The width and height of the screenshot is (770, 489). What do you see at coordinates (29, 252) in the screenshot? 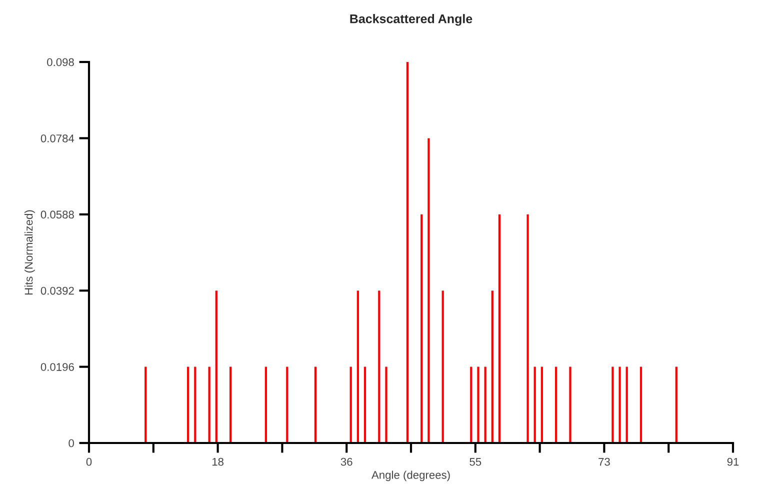
I see `y-axis-title: Hits (Normalized)` at bounding box center [29, 252].